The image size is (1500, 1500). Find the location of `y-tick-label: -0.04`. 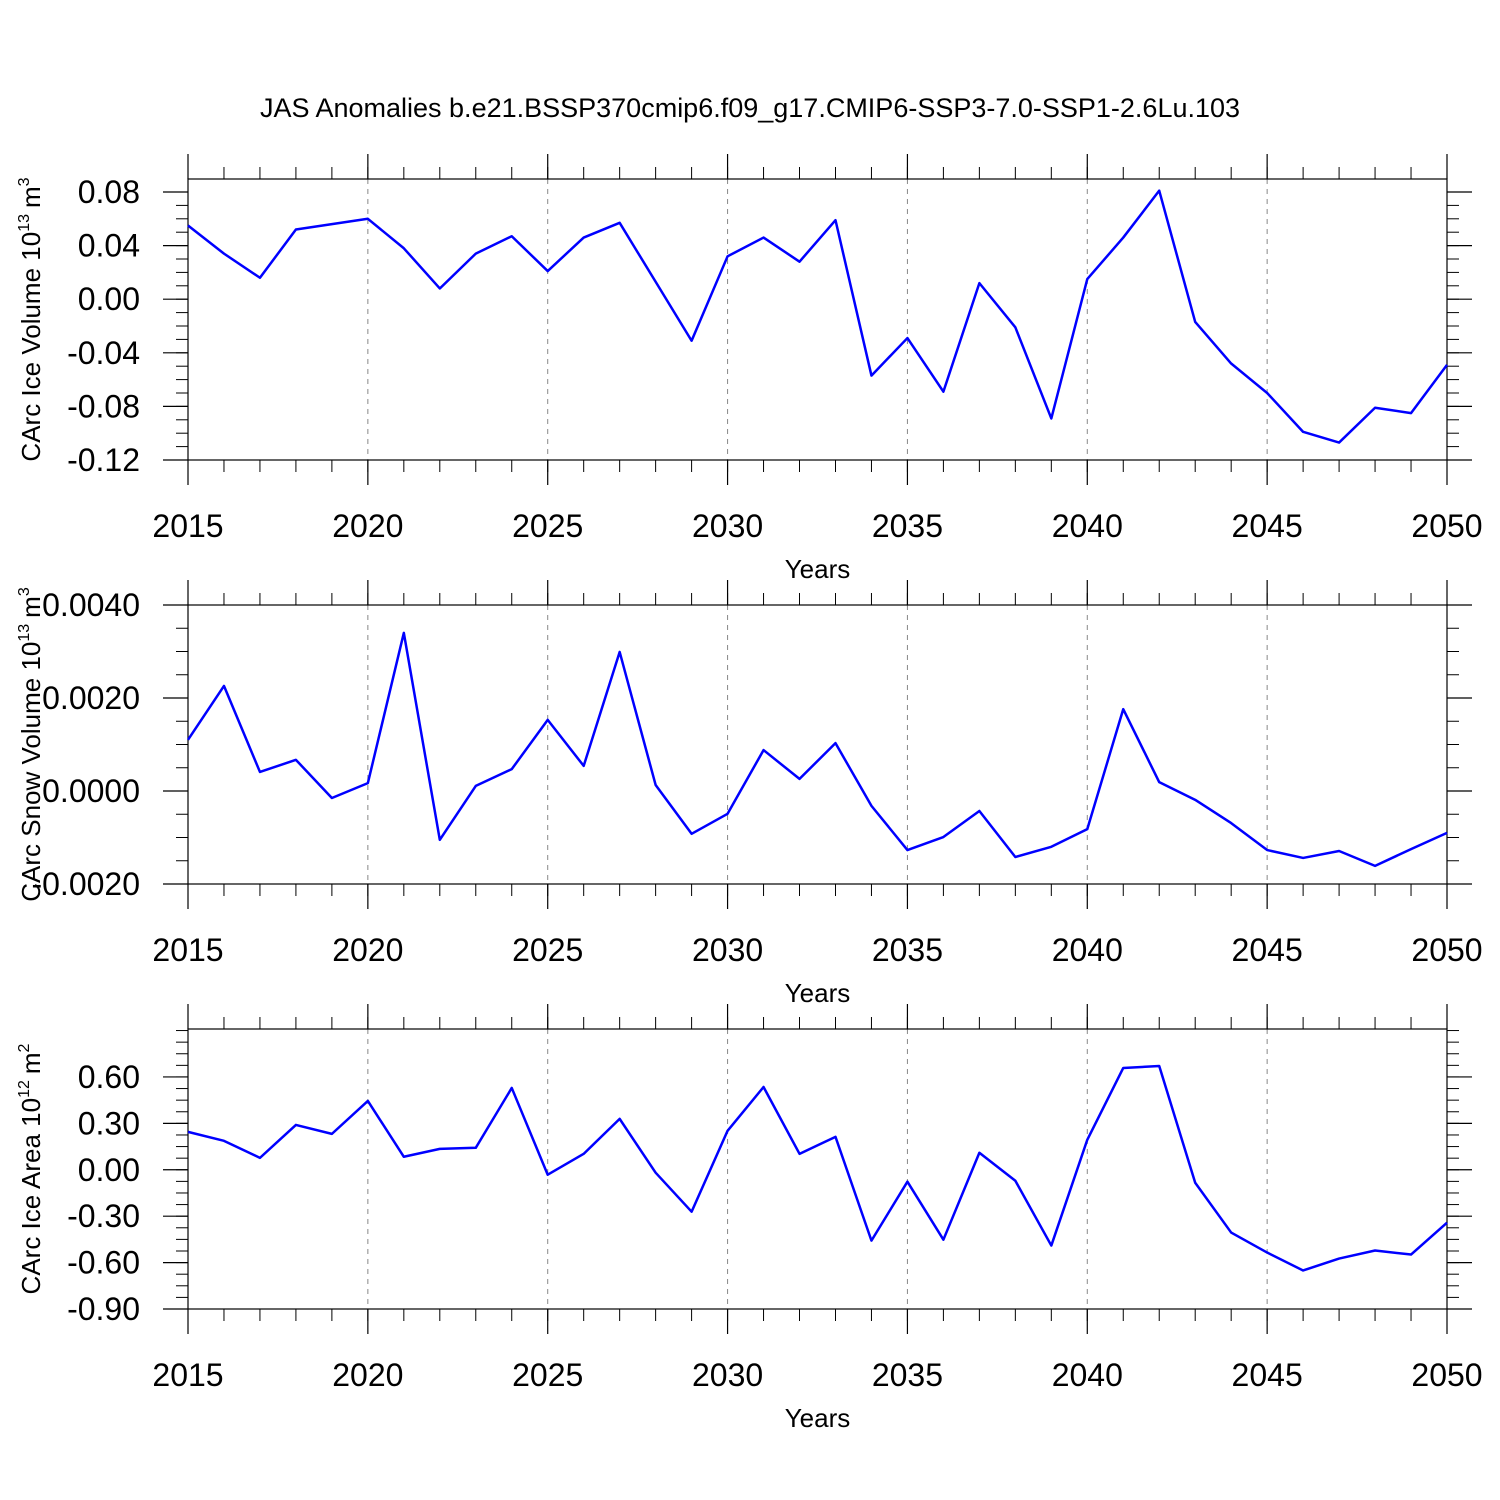

y-tick-label: -0.04 is located at coordinates (103, 353).